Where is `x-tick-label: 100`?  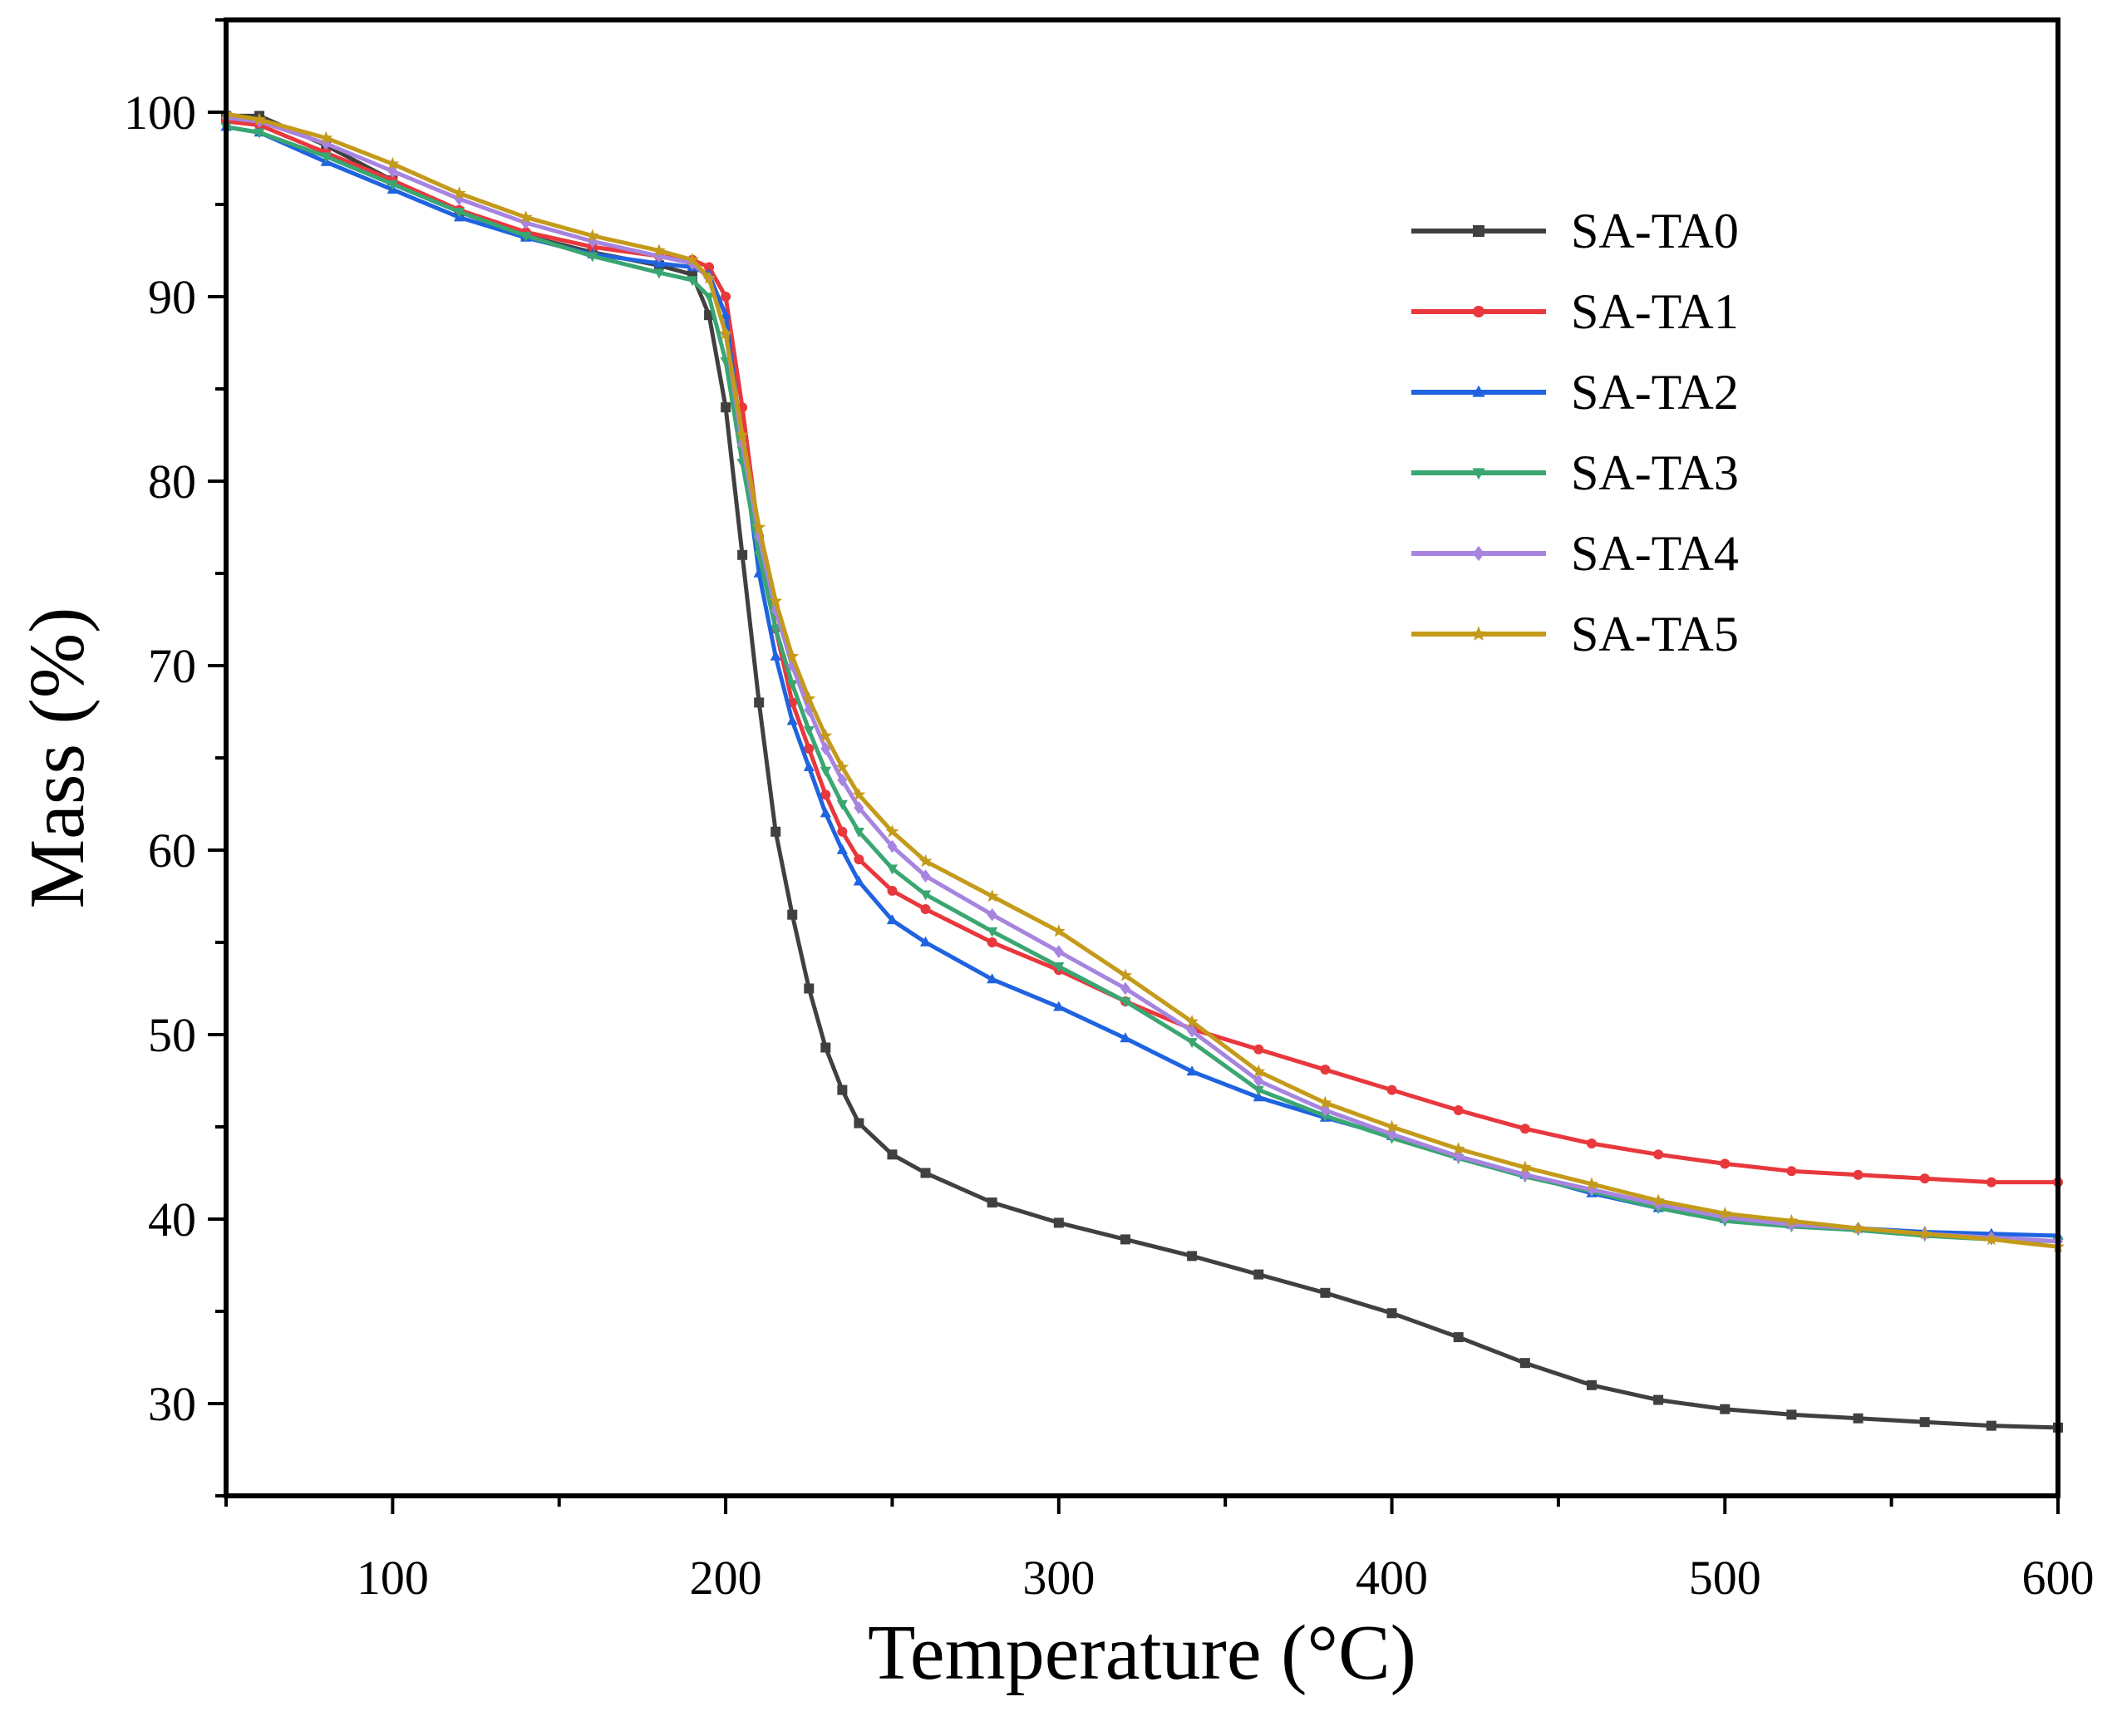
x-tick-label: 100 is located at coordinates (393, 1578).